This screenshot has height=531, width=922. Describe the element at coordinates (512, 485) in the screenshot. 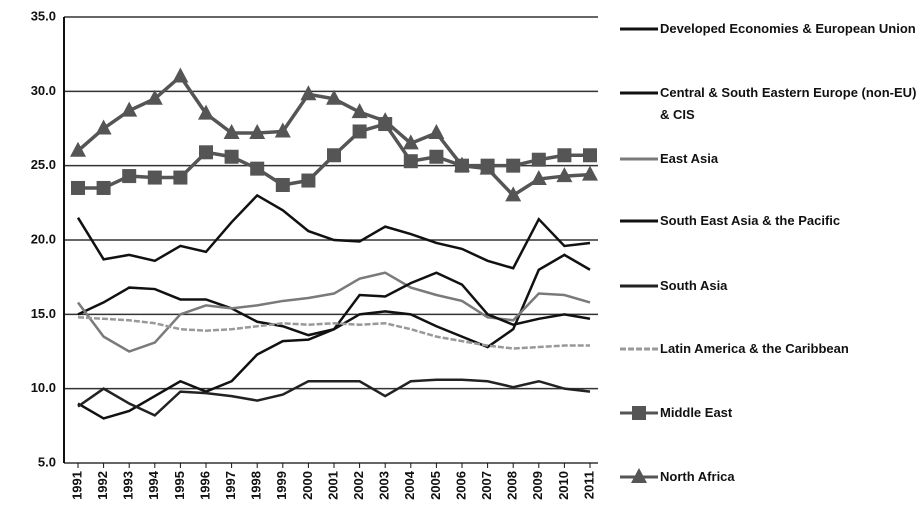

I see `x-tick-label: 2008` at that location.